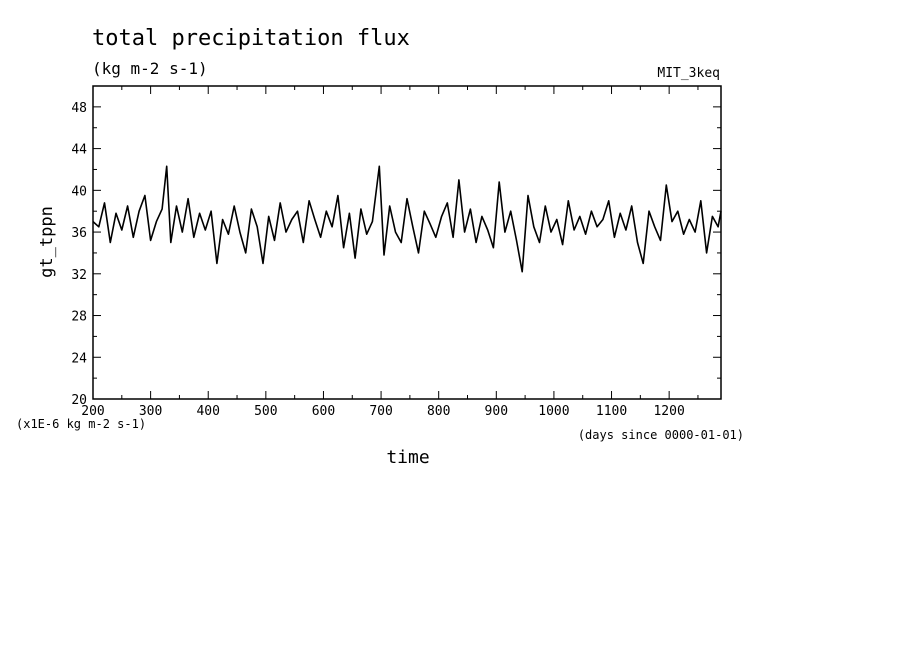 The width and height of the screenshot is (904, 654). I want to click on x-tick-label: 500, so click(265, 411).